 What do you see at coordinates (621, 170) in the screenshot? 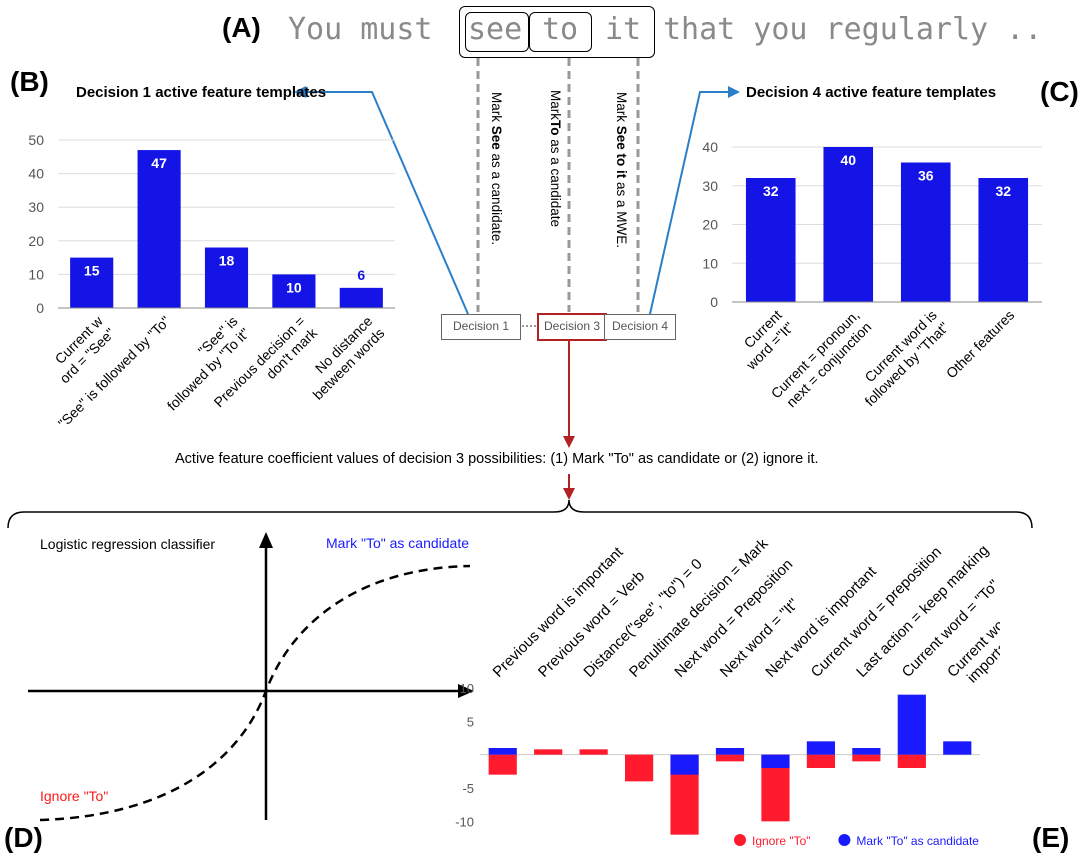
I see `decision-4-step: Mark See to it as a MWE.` at bounding box center [621, 170].